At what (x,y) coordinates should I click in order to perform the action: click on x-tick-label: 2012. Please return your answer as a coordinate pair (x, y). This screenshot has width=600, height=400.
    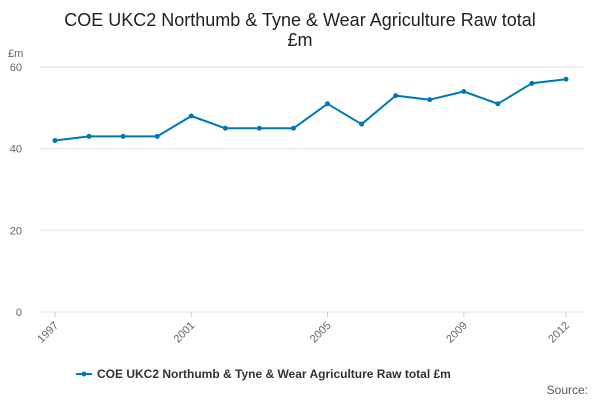
    Looking at the image, I should click on (559, 333).